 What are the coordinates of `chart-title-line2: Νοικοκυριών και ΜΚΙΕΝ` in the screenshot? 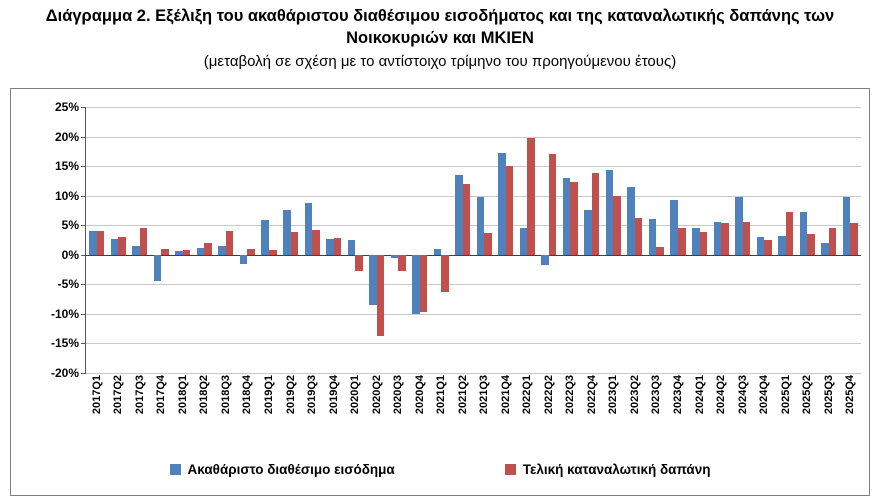 It's located at (440, 38).